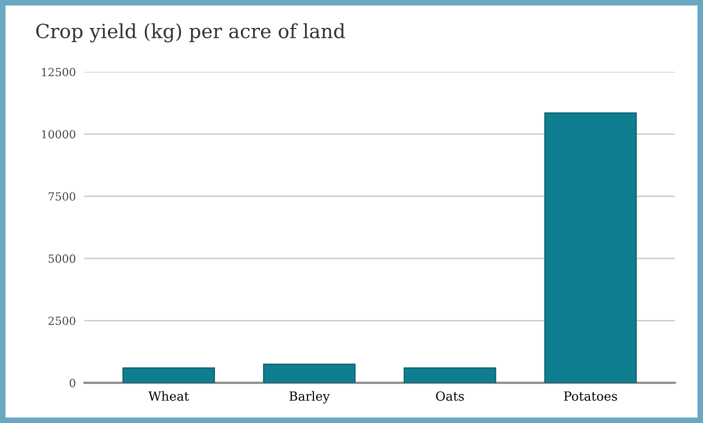 The image size is (703, 423). What do you see at coordinates (190, 32) in the screenshot?
I see `chart-title: Crop yield (kg) per acre of land` at bounding box center [190, 32].